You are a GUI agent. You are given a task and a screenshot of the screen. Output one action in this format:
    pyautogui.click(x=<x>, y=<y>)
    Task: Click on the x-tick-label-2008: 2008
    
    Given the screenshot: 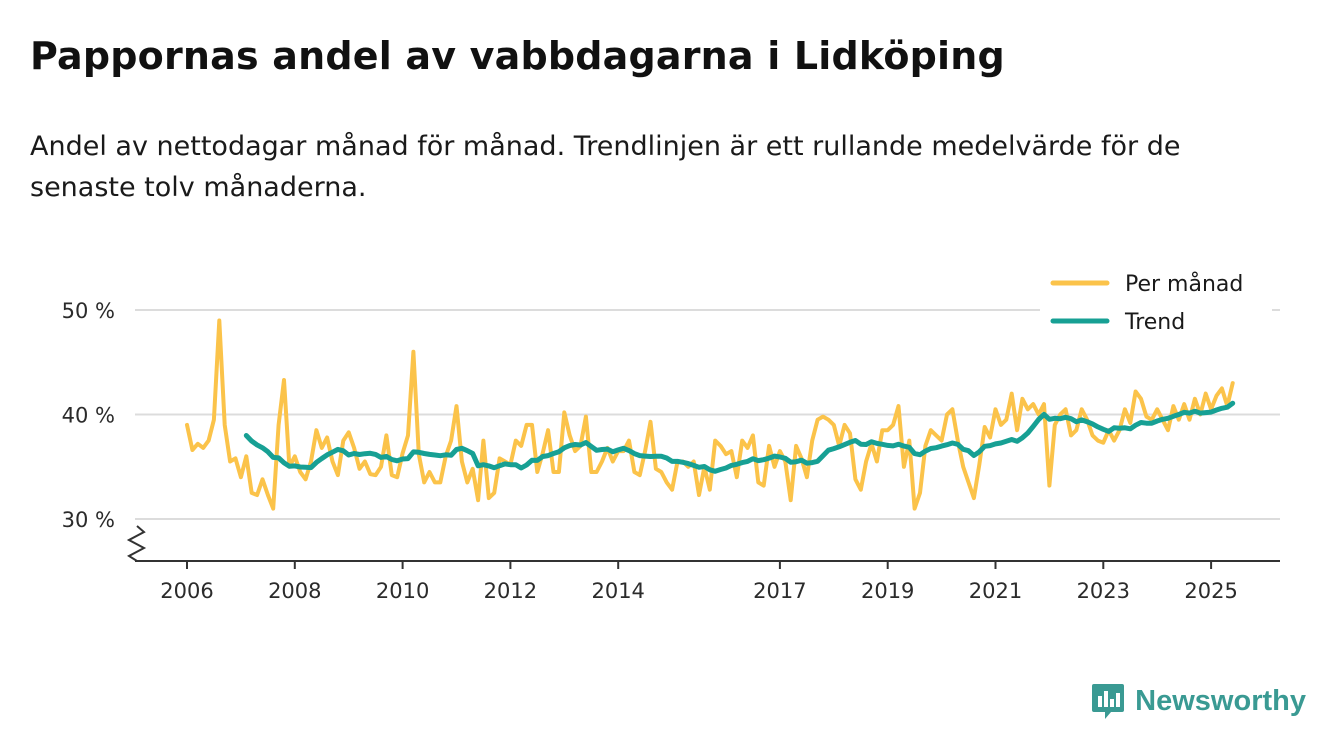 What is the action you would take?
    pyautogui.click(x=294, y=591)
    